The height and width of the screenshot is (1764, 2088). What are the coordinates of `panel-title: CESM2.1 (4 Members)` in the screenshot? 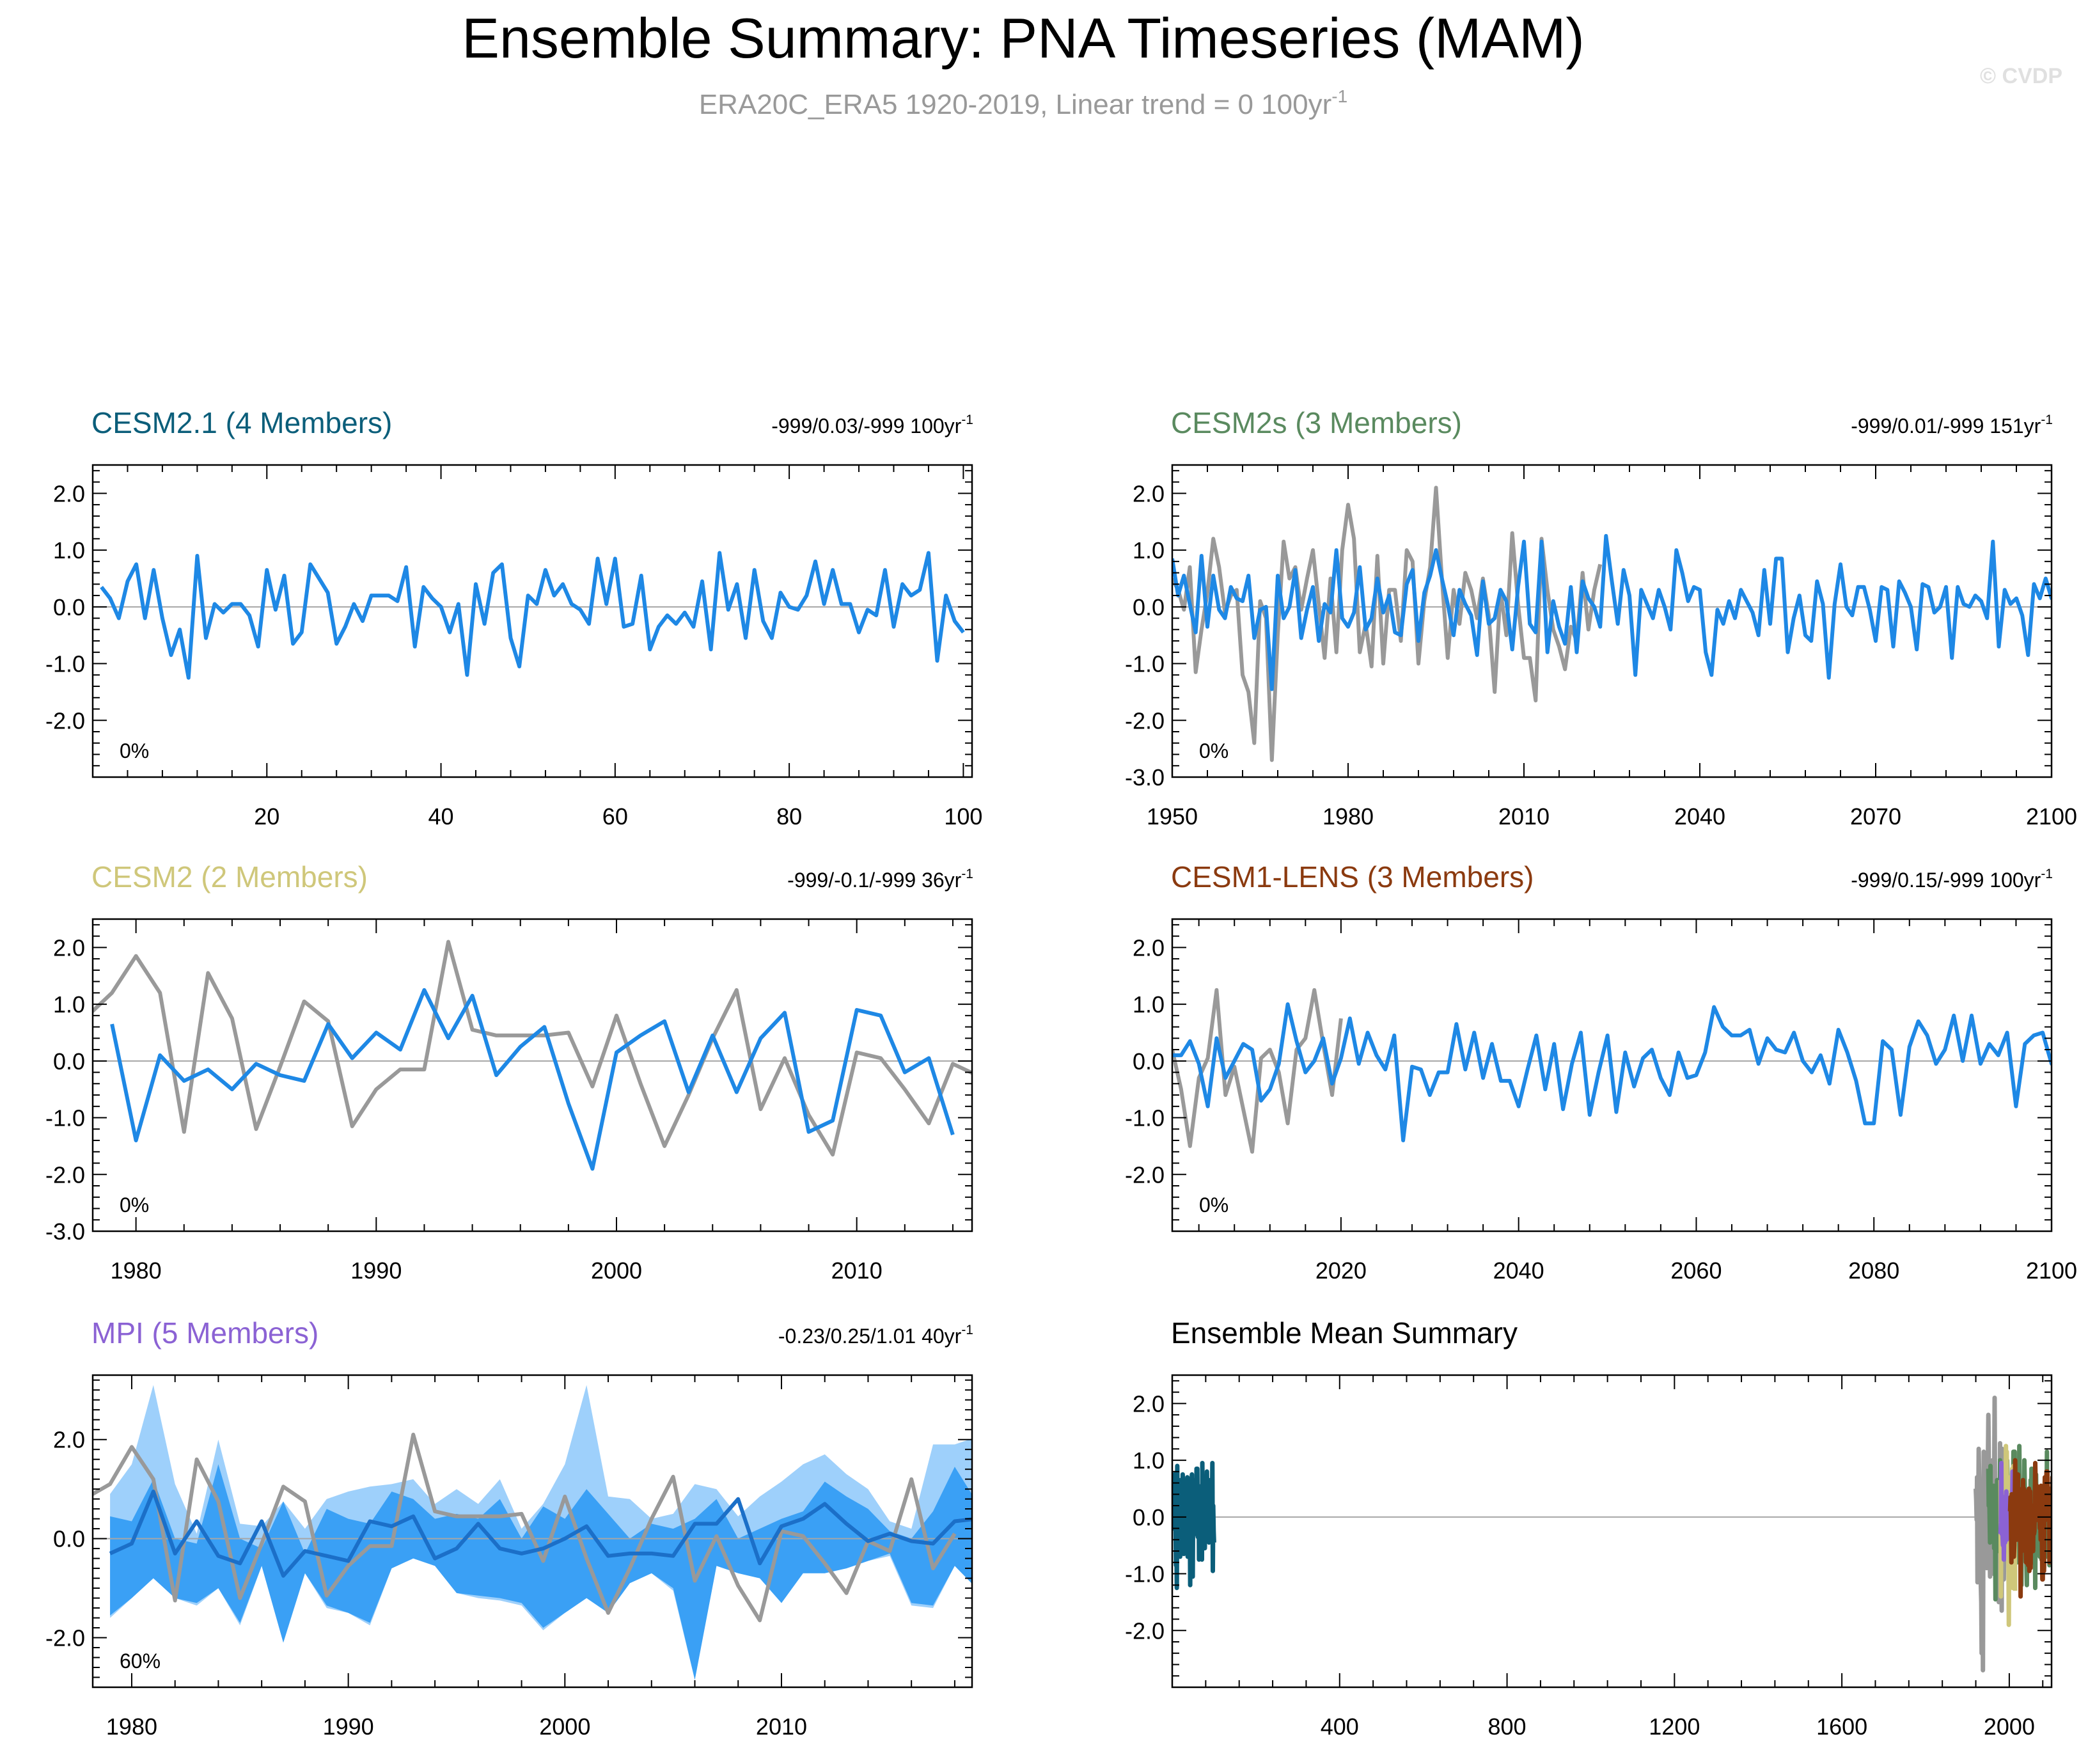 It's located at (242, 423).